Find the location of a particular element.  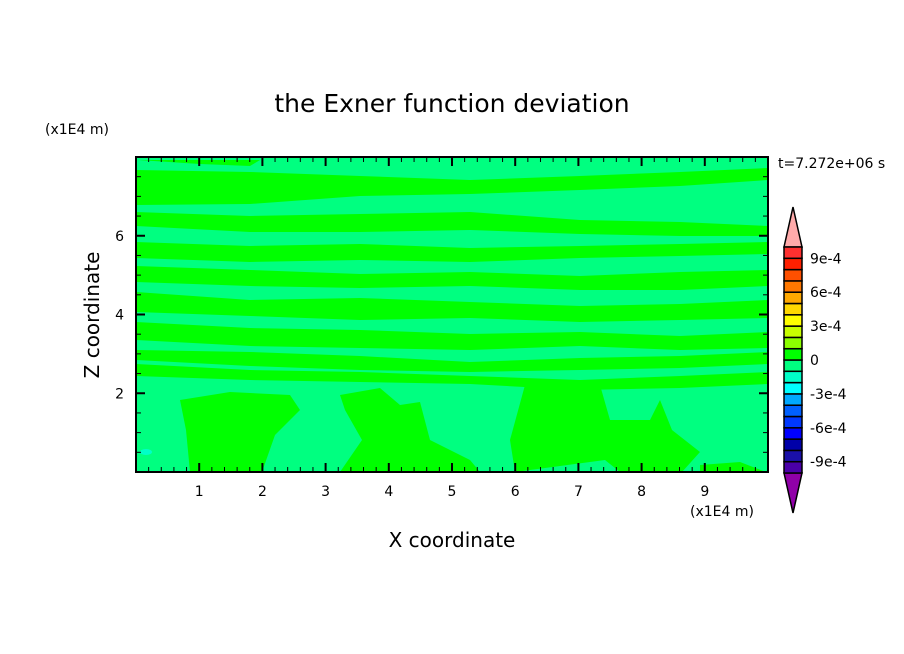

colorbar-label: -3e-4 is located at coordinates (828, 395).